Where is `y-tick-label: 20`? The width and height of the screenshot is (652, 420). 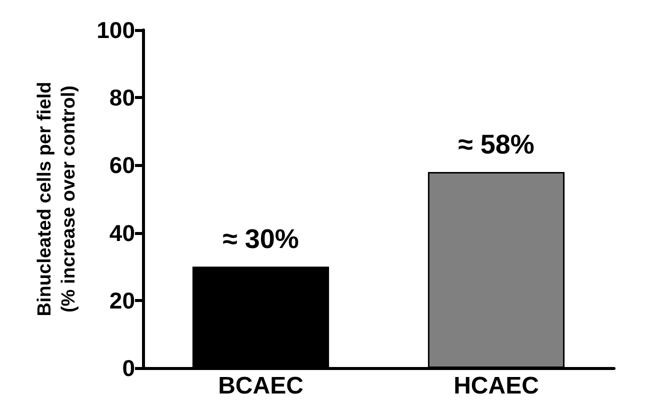 y-tick-label: 20 is located at coordinates (122, 300).